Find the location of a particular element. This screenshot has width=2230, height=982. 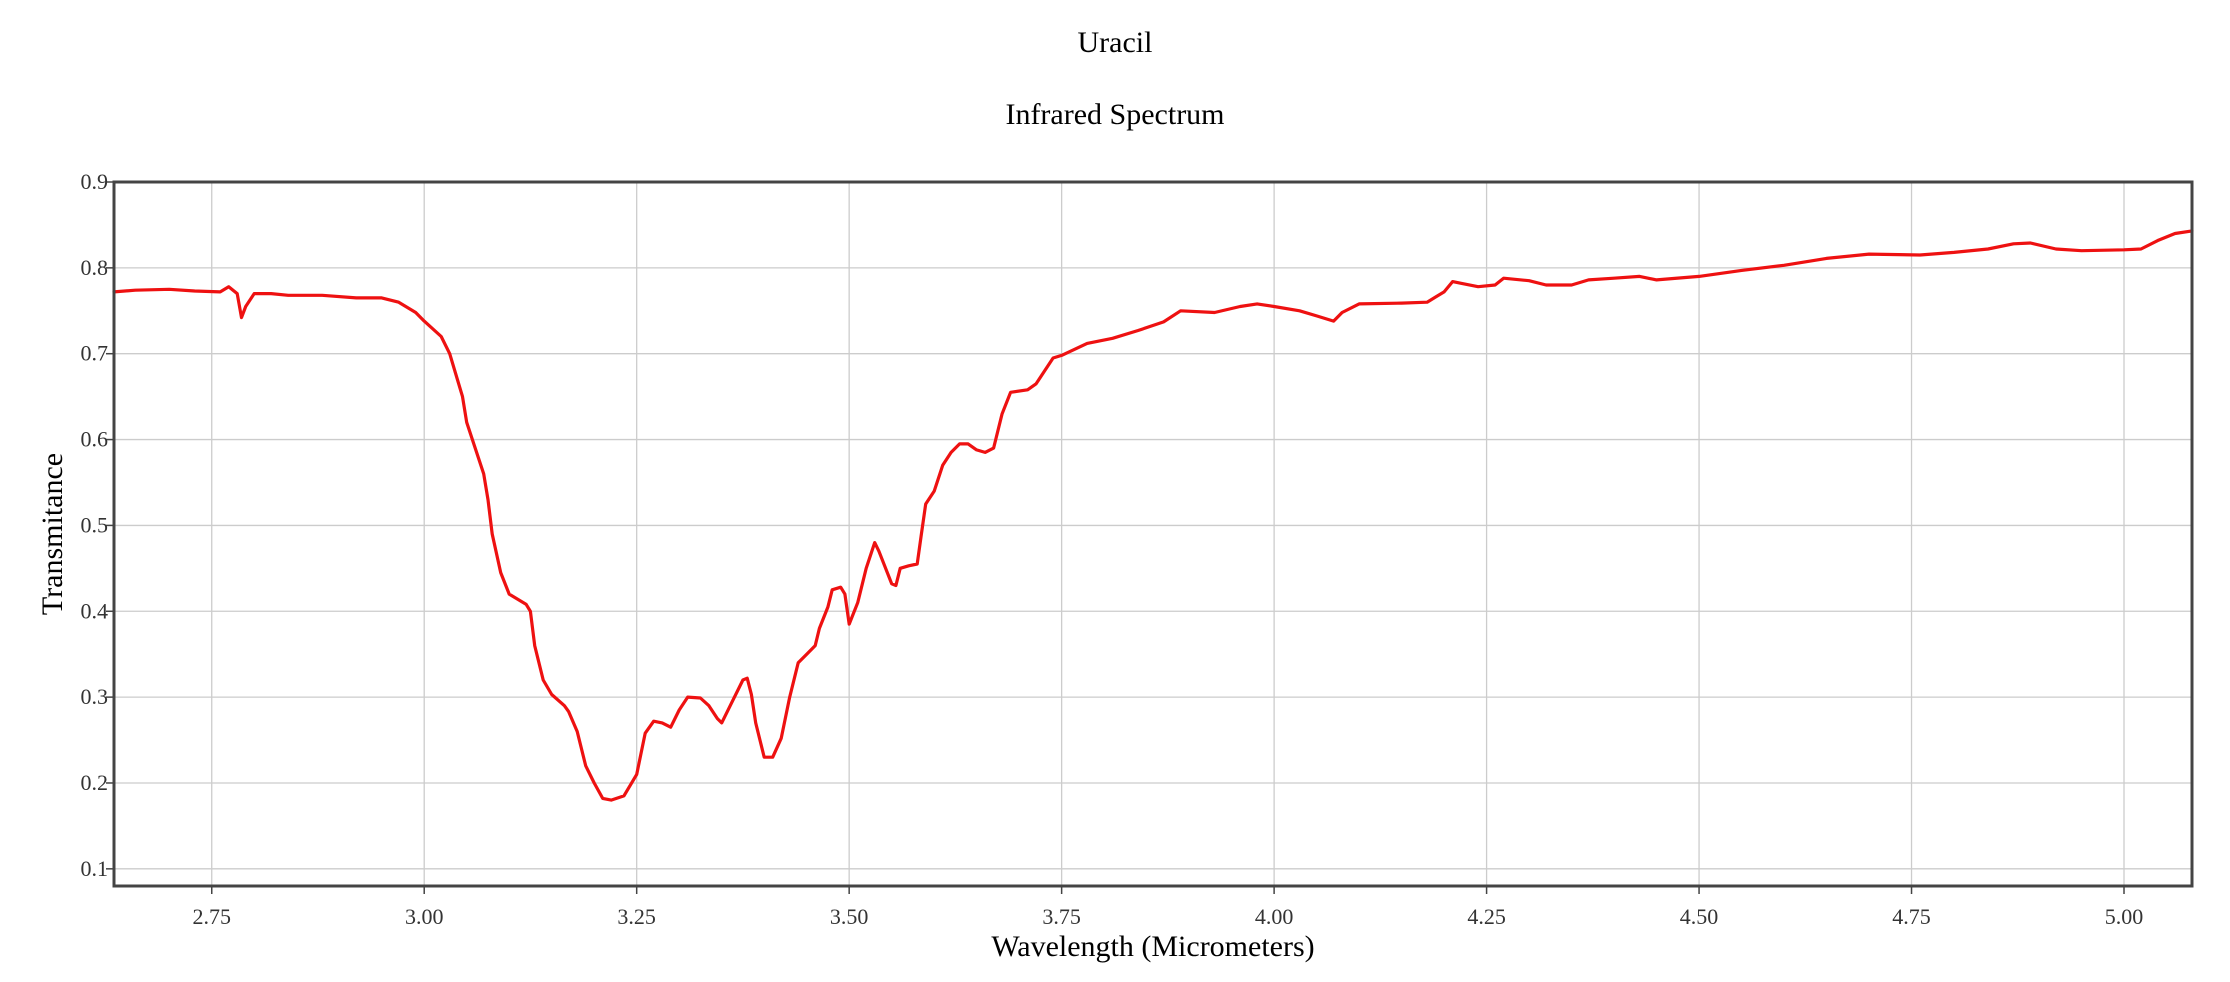

x-tick-label: 3.25 is located at coordinates (636, 916).